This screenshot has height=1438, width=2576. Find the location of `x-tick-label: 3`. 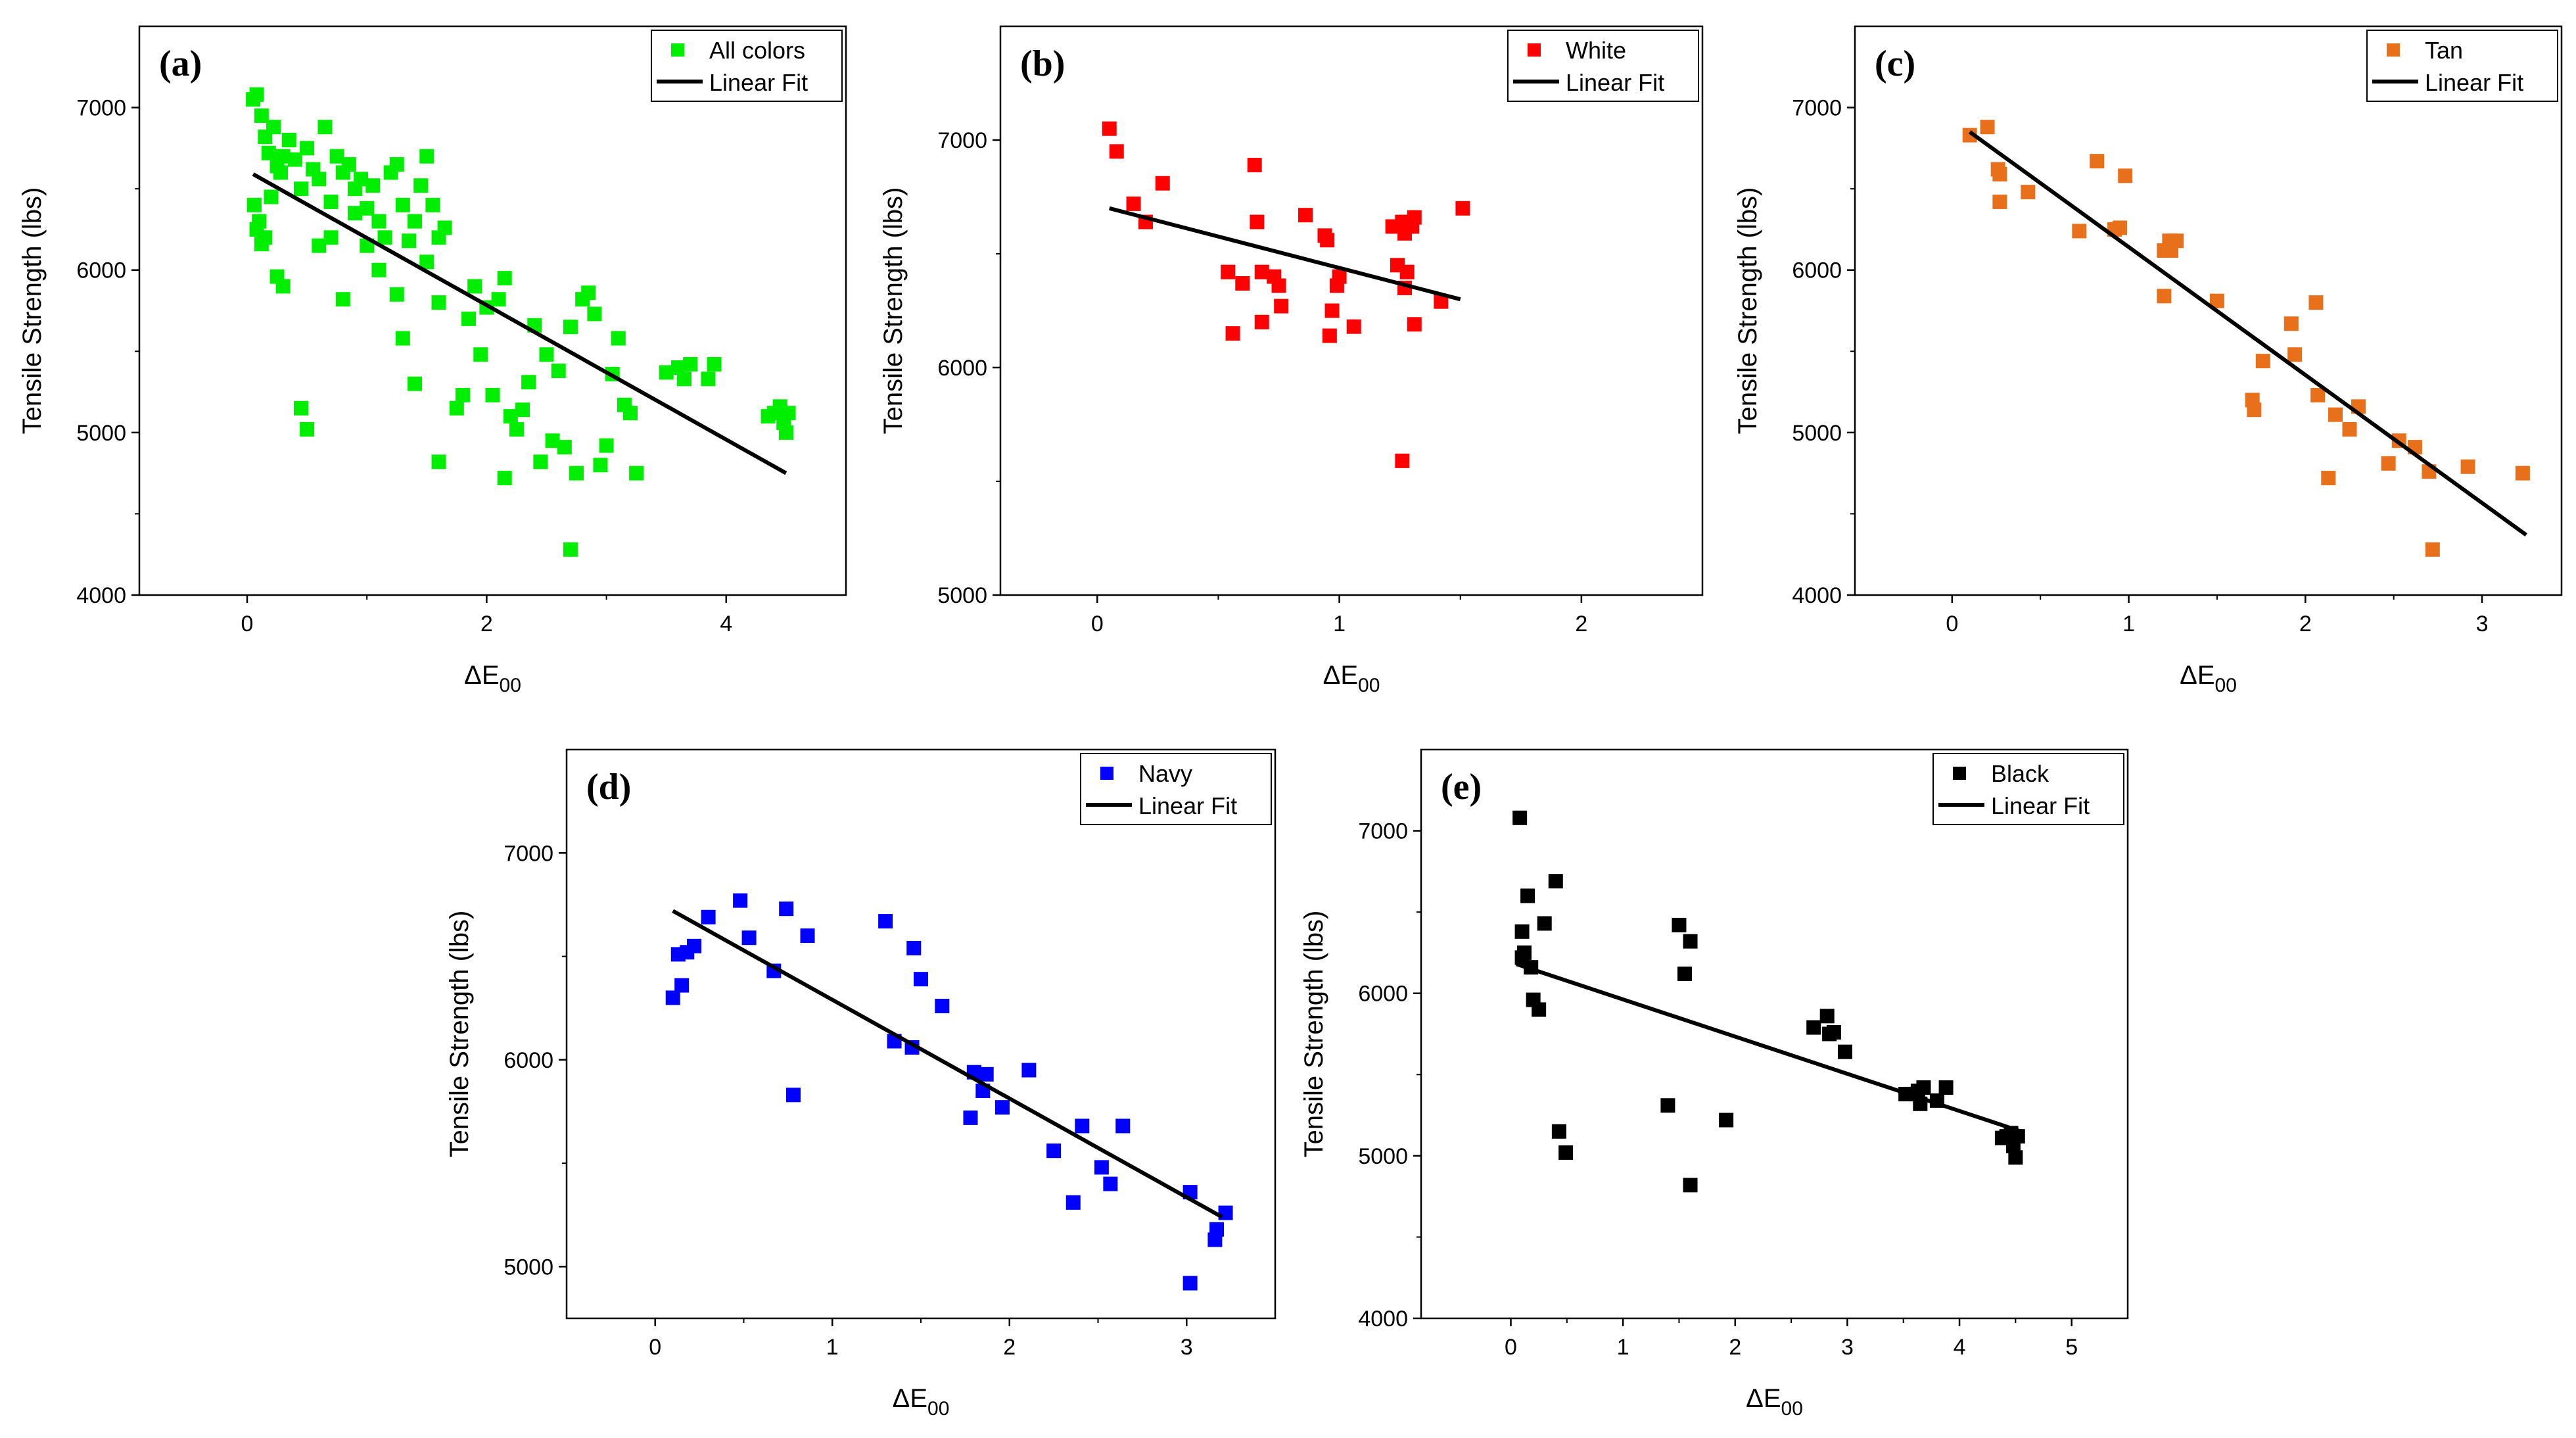

x-tick-label: 3 is located at coordinates (2482, 623).